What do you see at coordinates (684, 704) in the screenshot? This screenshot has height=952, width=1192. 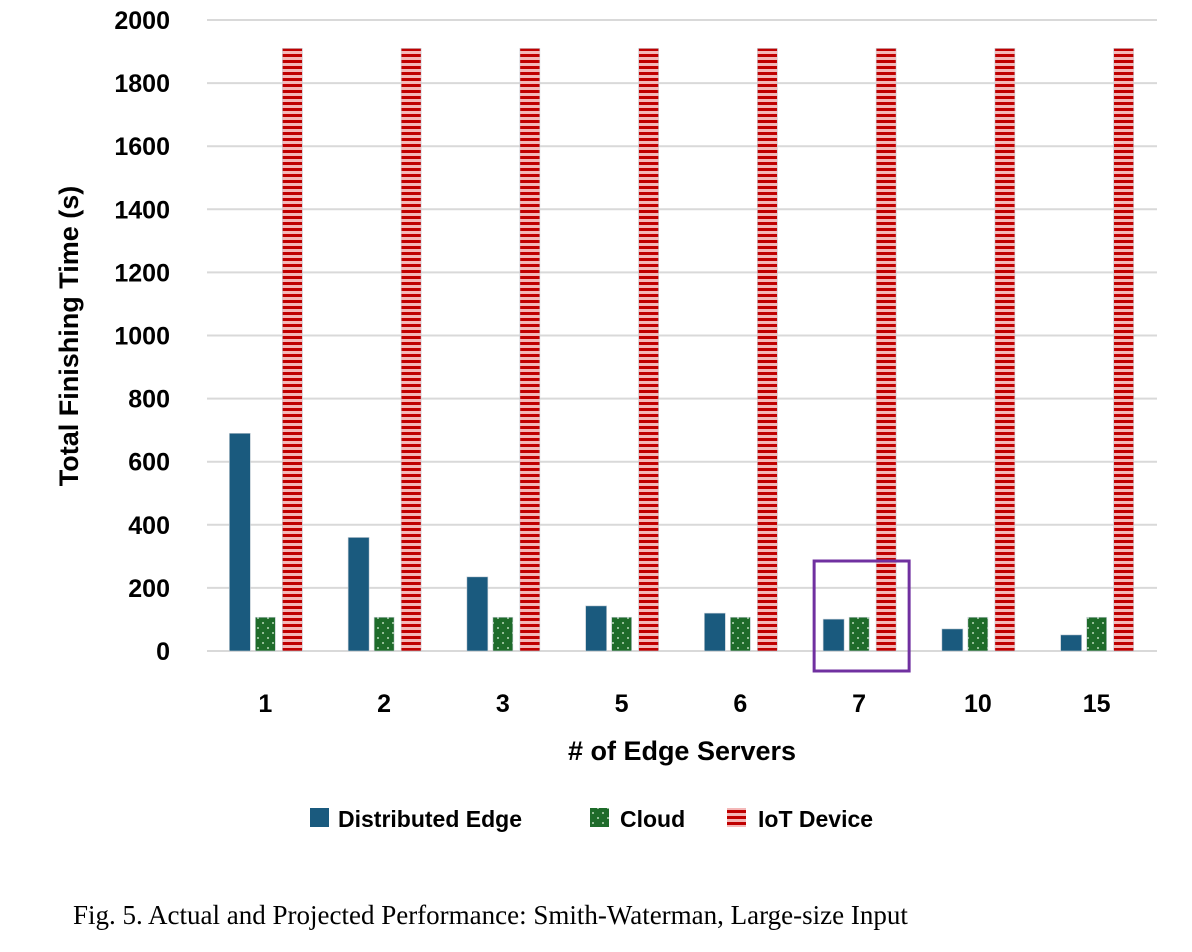 I see `x-tick-labels: 1 2 3 5 6 7 10 15` at bounding box center [684, 704].